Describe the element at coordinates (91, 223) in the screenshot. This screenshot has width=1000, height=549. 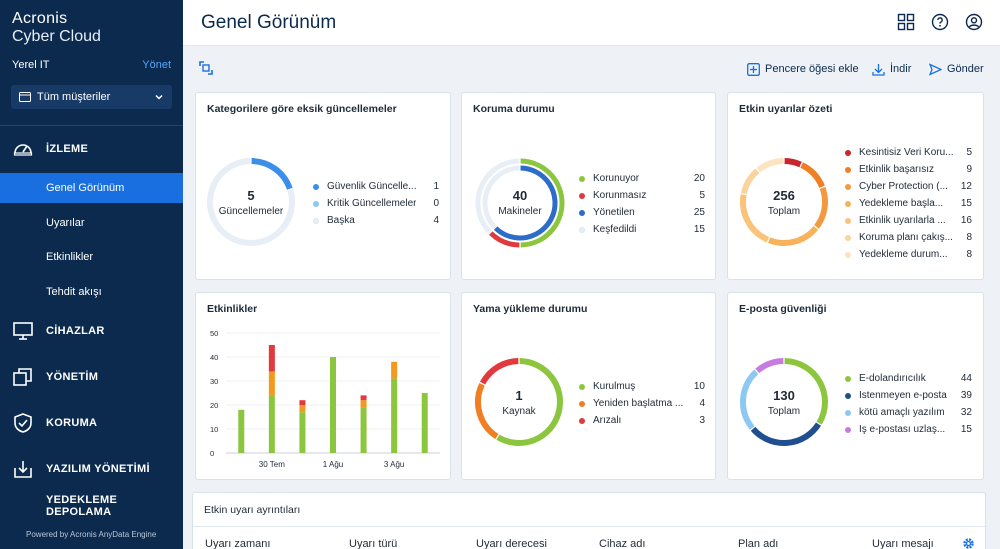
I see `nav-item-alerts: Uyarılar` at that location.